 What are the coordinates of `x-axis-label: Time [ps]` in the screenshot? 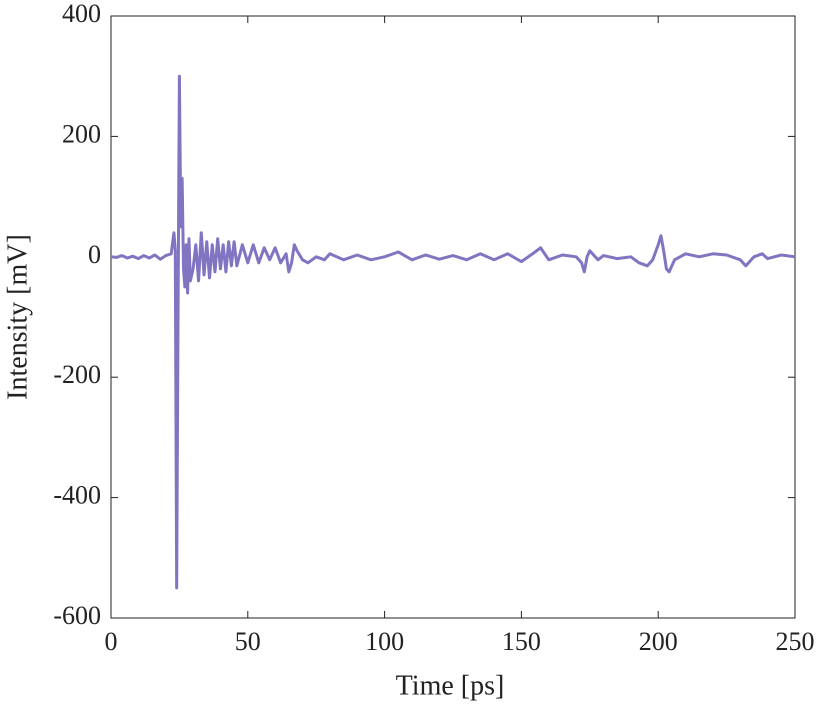 It's located at (450, 685).